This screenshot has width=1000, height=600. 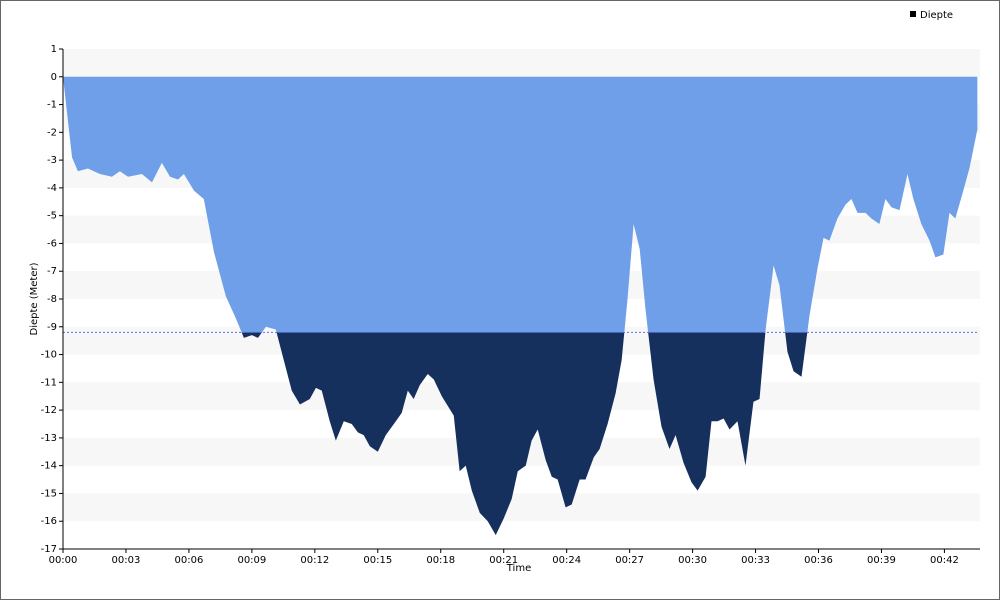 What do you see at coordinates (692, 560) in the screenshot?
I see `x-tick-label: 00:30` at bounding box center [692, 560].